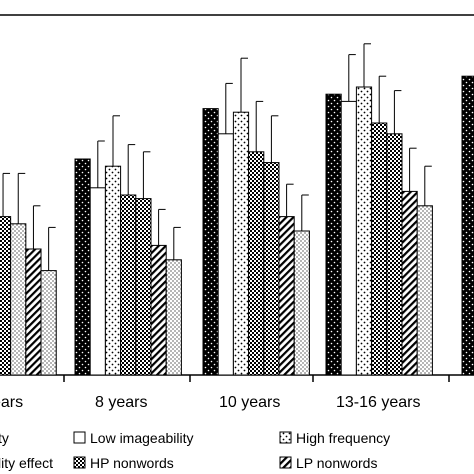 Image resolution: width=474 pixels, height=474 pixels. What do you see at coordinates (79, 437) in the screenshot?
I see `legend-swatch-low-imageability` at bounding box center [79, 437].